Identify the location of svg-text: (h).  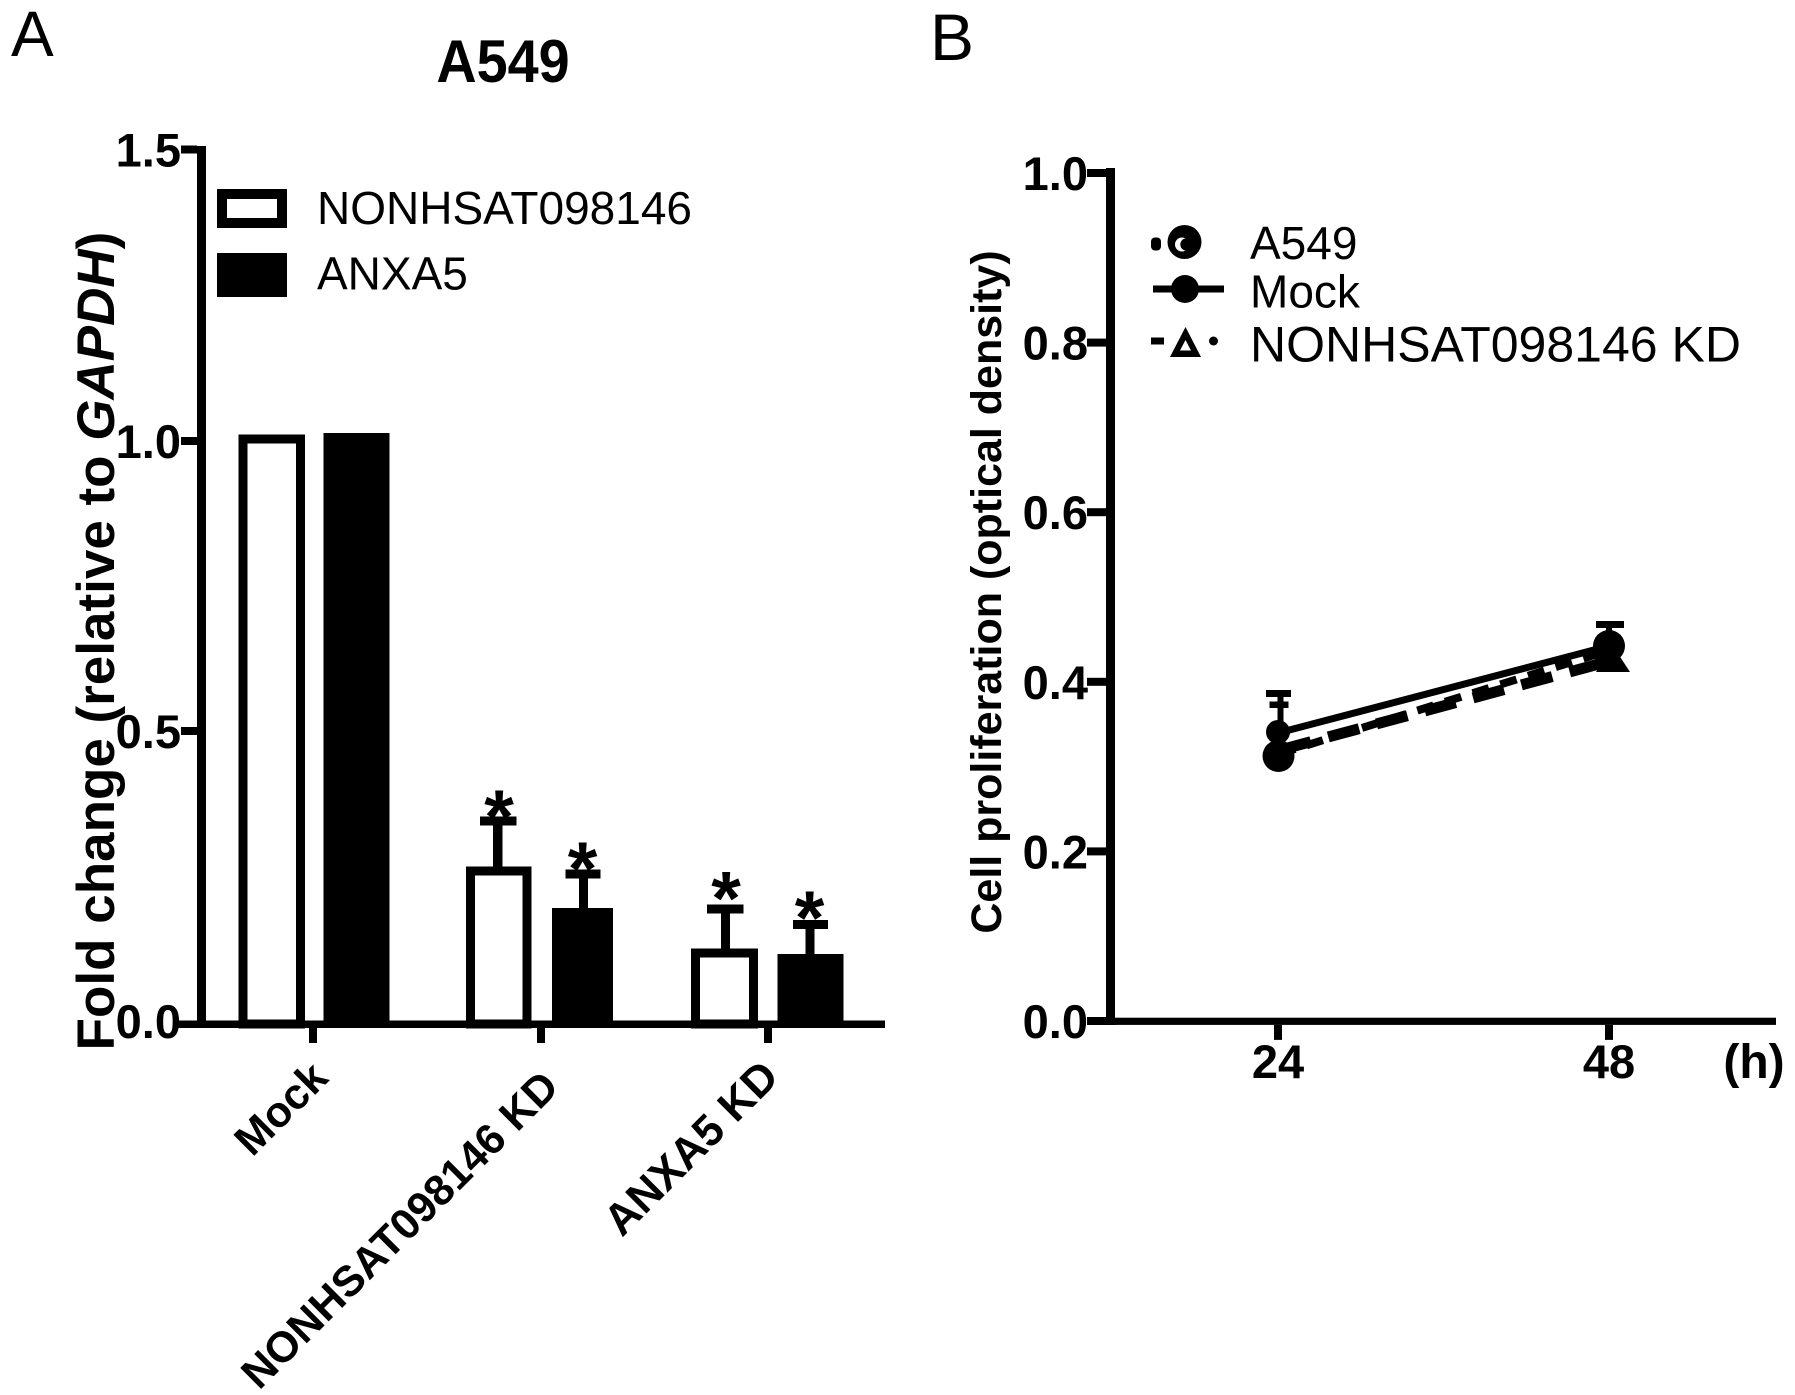
(1753, 1062).